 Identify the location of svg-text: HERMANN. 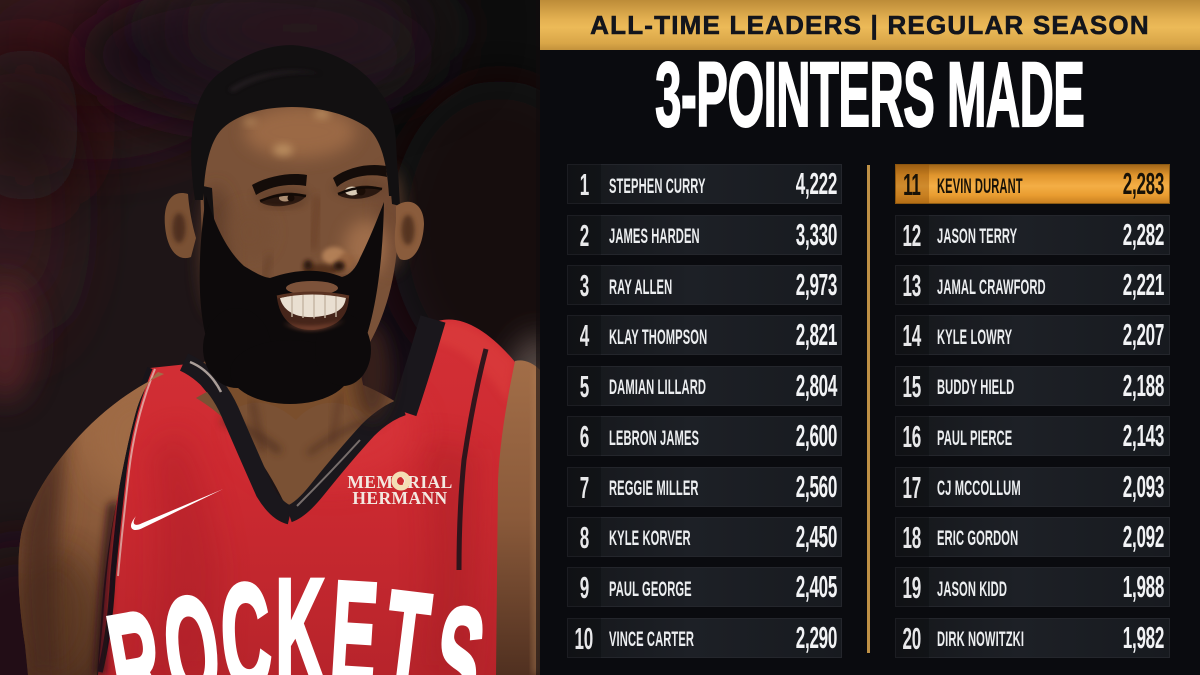
(399, 498).